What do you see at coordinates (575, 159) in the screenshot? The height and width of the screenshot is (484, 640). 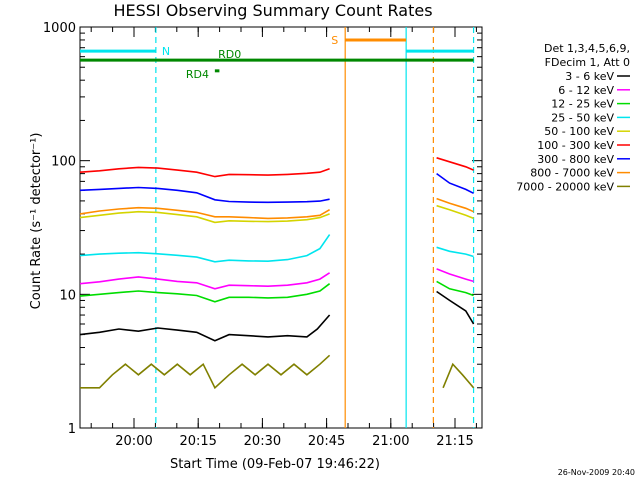 I see `legend-label-6: 300 - 800 keV` at bounding box center [575, 159].